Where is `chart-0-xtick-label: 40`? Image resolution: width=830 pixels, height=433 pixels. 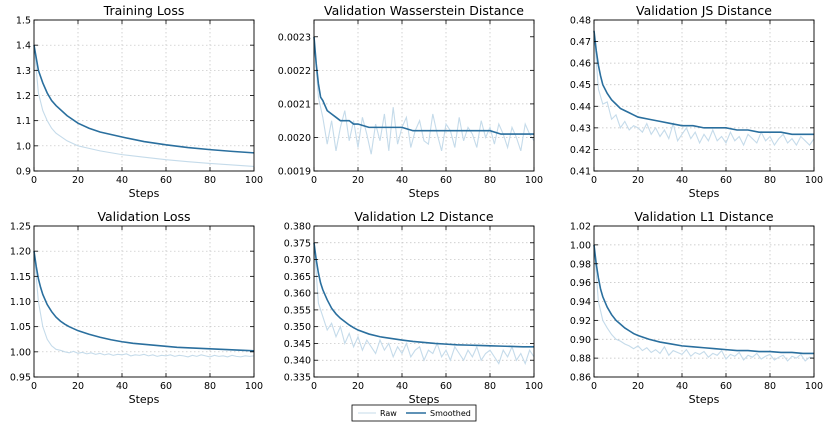
chart-0-xtick-label: 40 is located at coordinates (122, 180).